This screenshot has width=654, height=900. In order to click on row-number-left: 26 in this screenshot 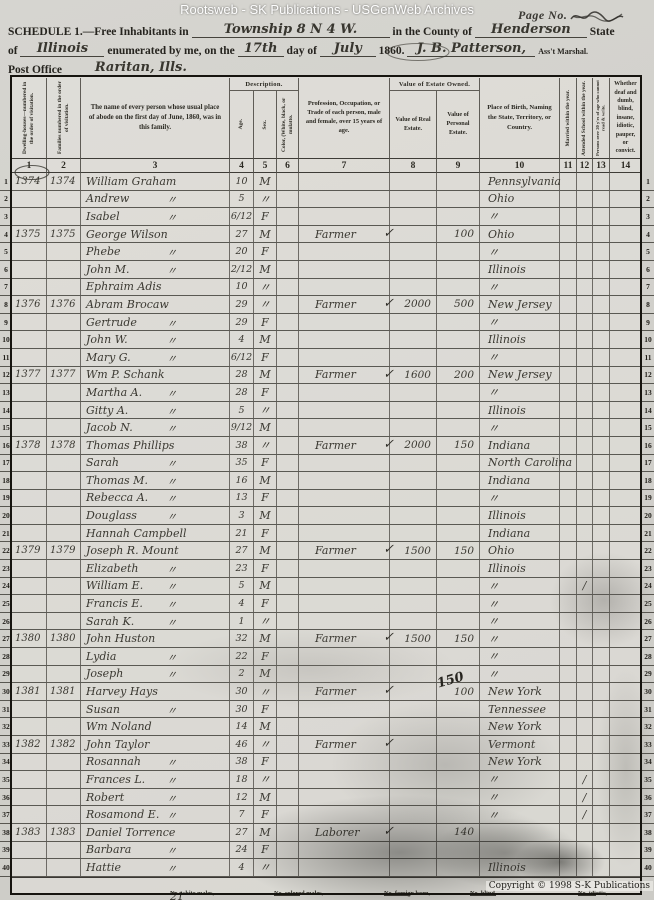, I will do `click(6, 621)`.